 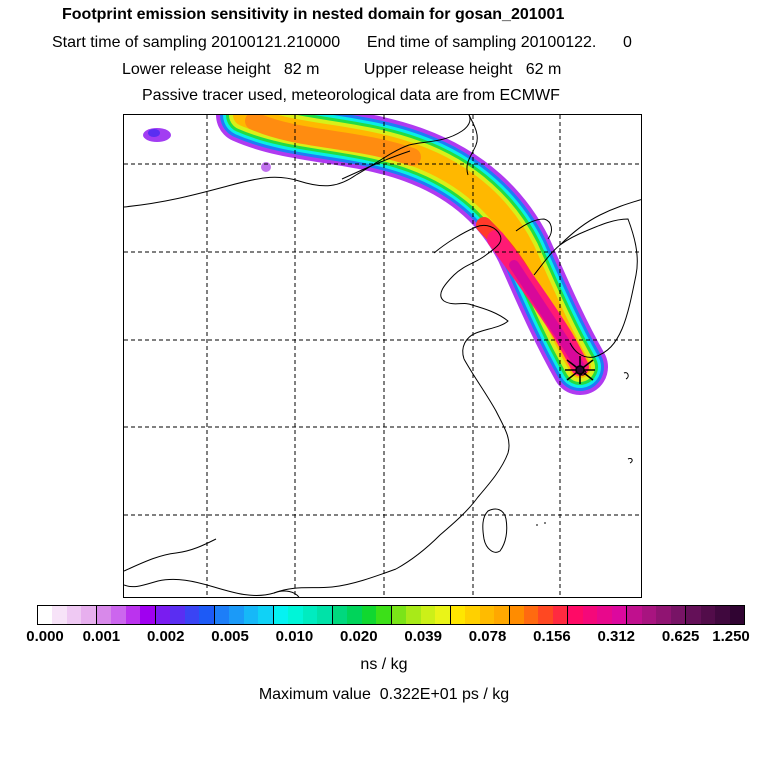 What do you see at coordinates (600, 222) in the screenshot?
I see `coast-korea-north` at bounding box center [600, 222].